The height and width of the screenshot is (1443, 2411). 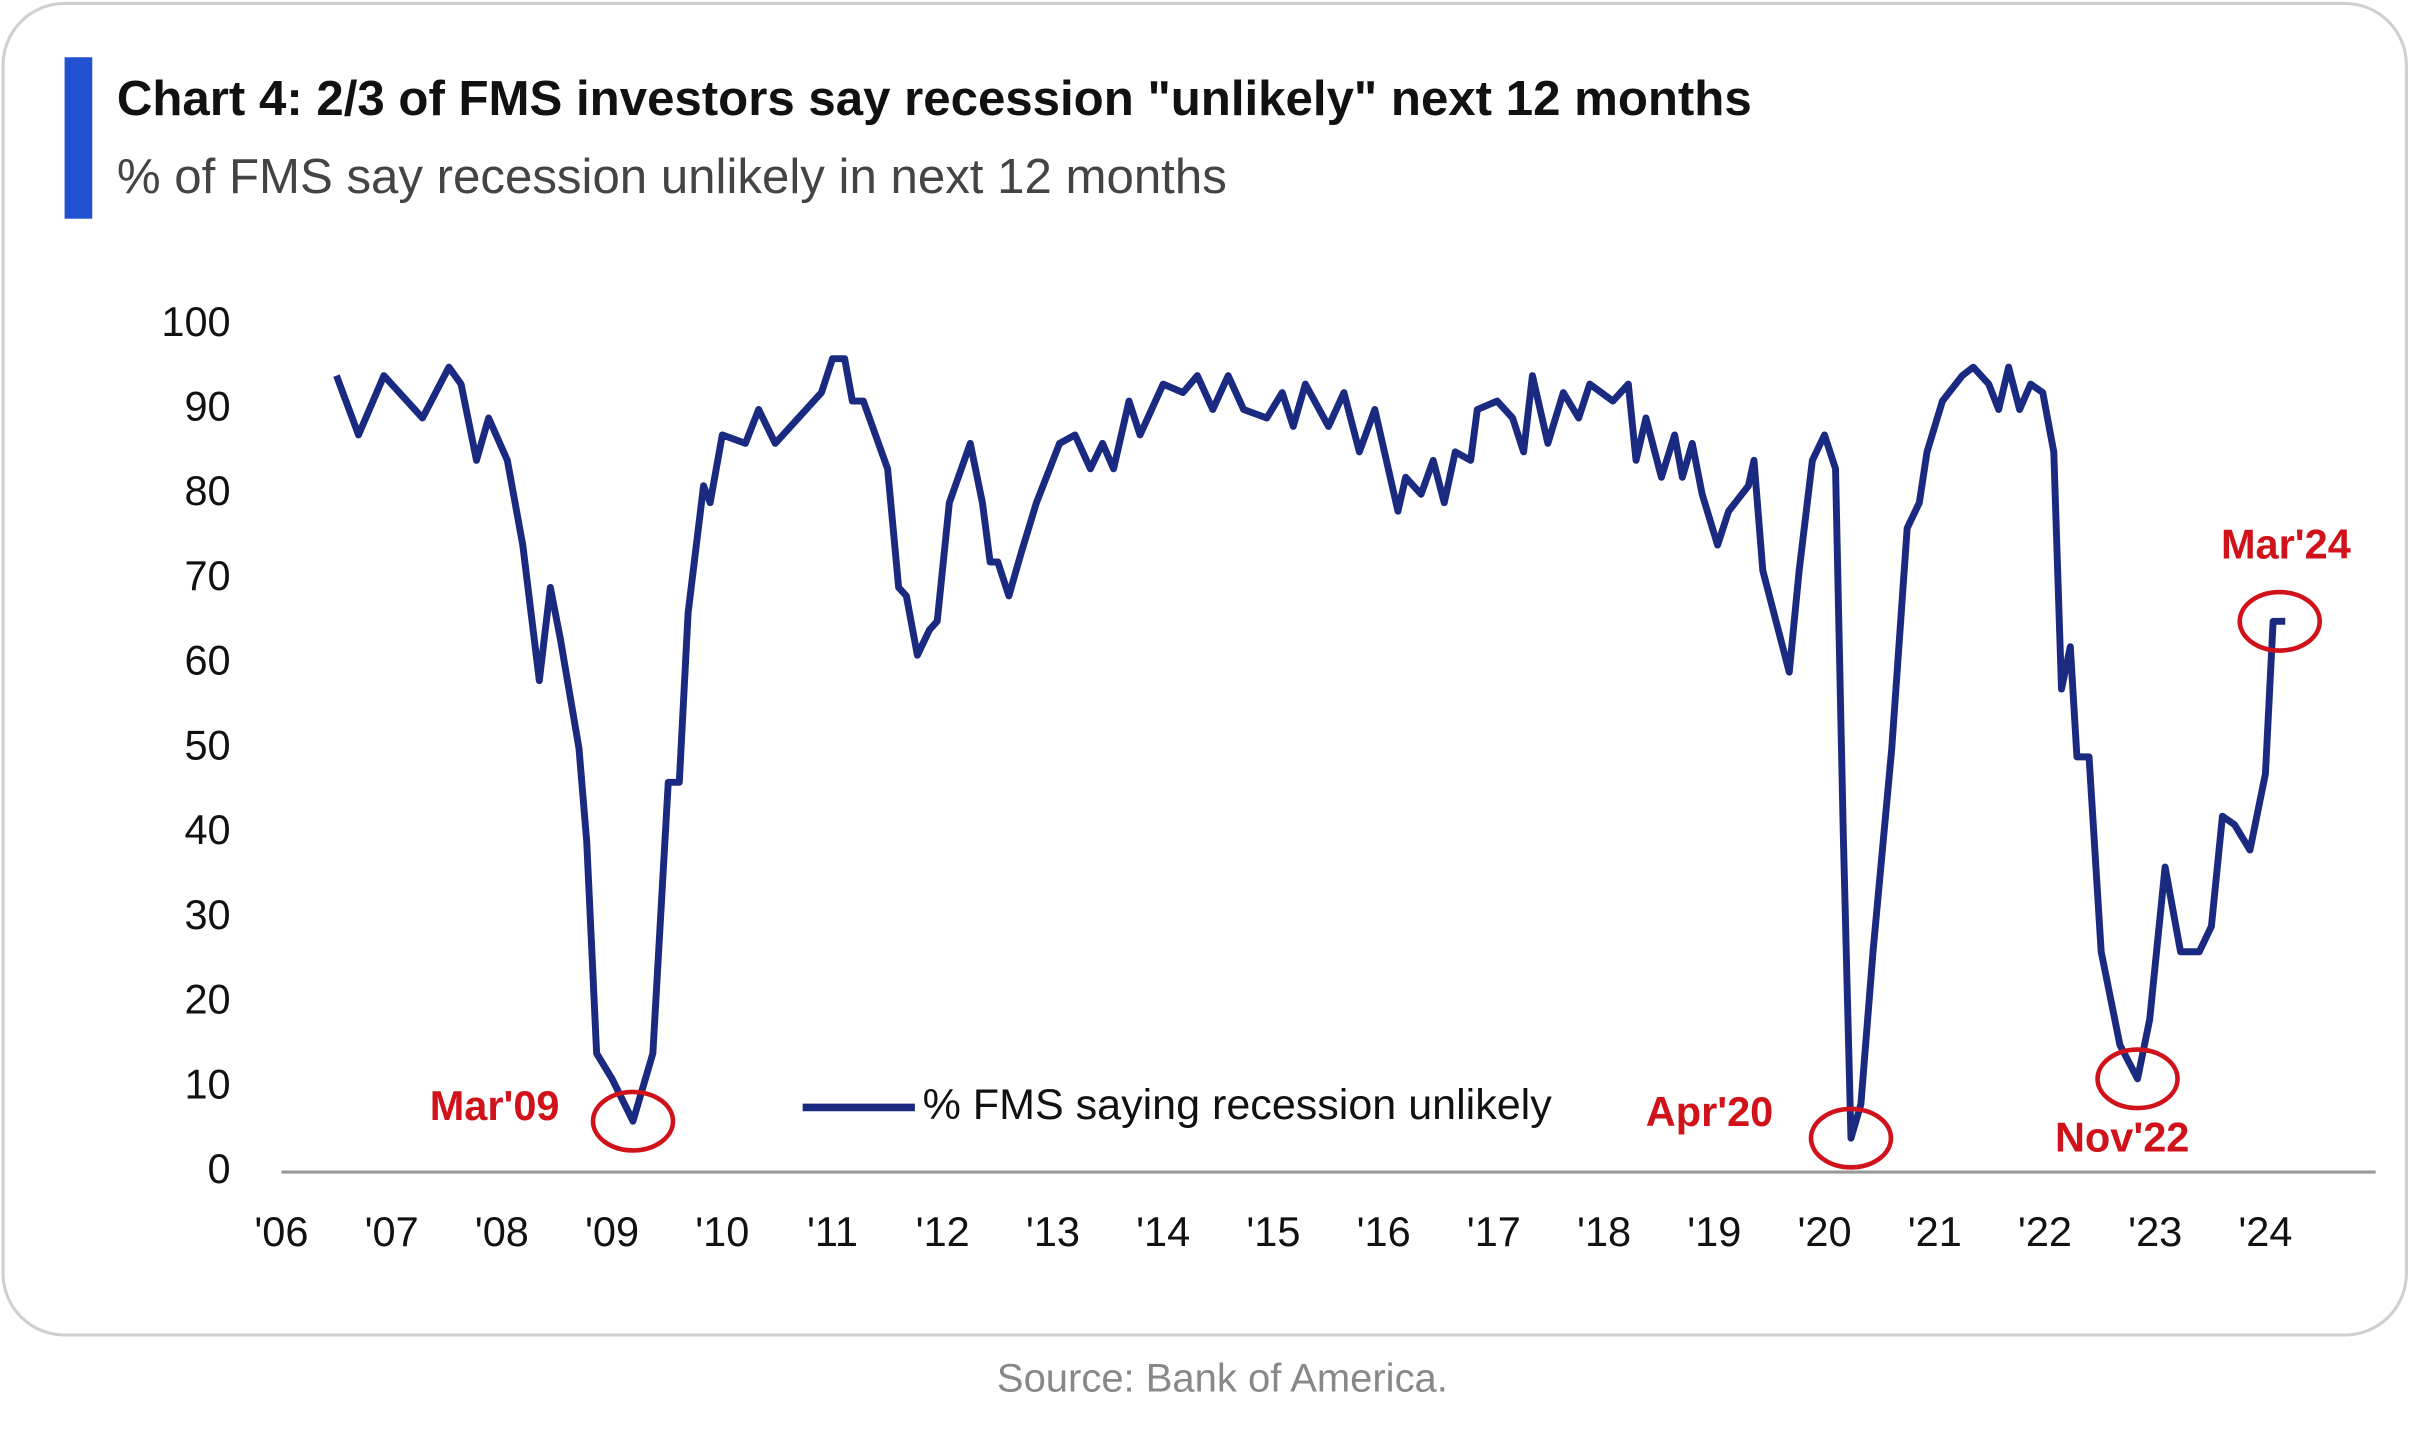 I want to click on annotation-label: Nov'22, so click(x=2122, y=1136).